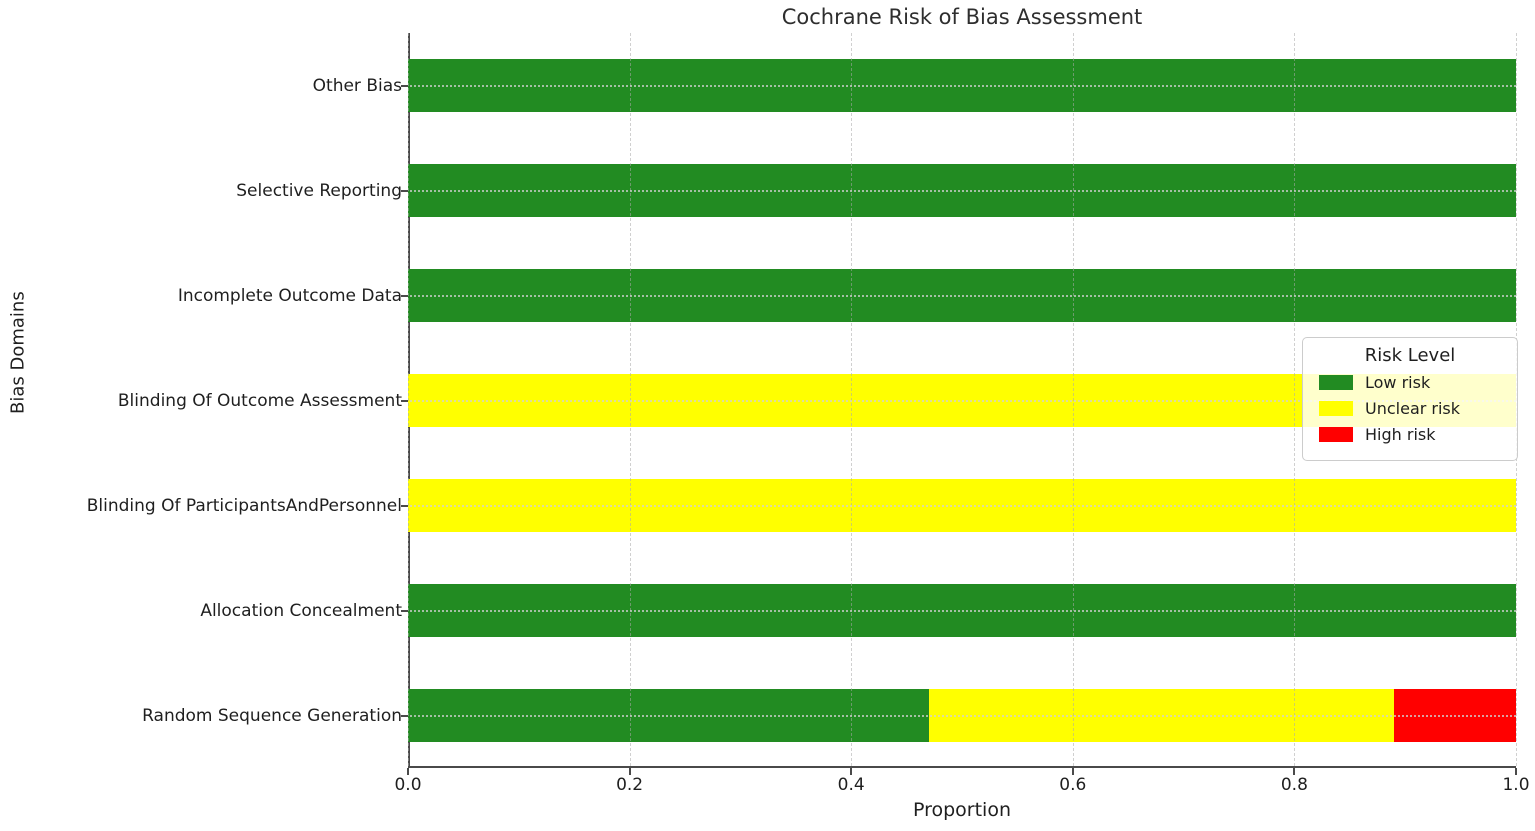 Image resolution: width=1535 pixels, height=831 pixels. I want to click on y-tick-label: Other Bias, so click(357, 85).